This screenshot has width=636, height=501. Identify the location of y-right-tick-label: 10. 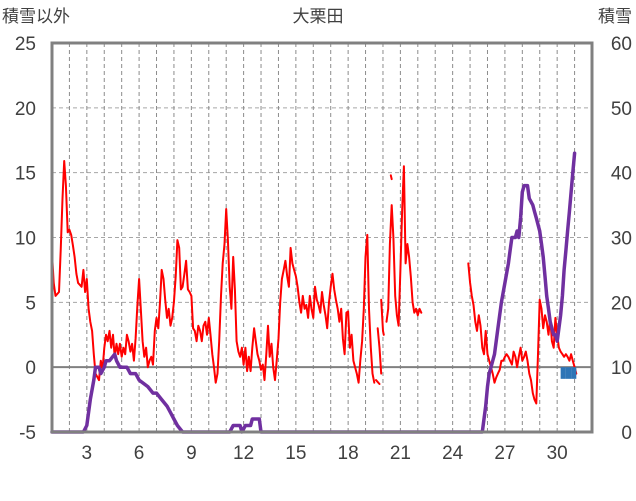
(621, 368).